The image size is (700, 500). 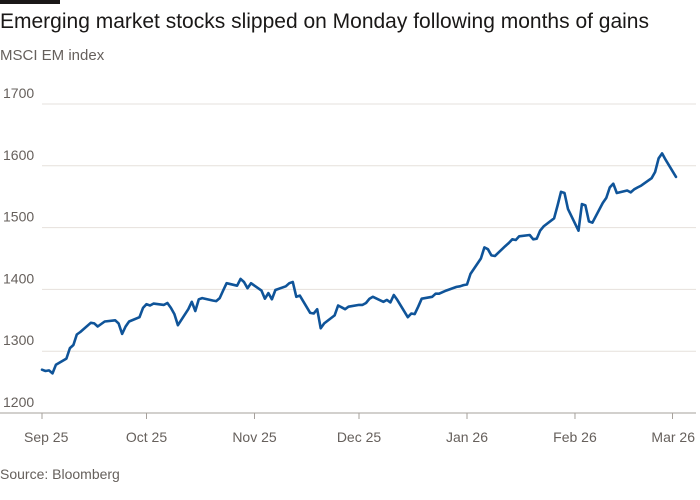 I want to click on x-tick-label: Sep 25, so click(x=46, y=437).